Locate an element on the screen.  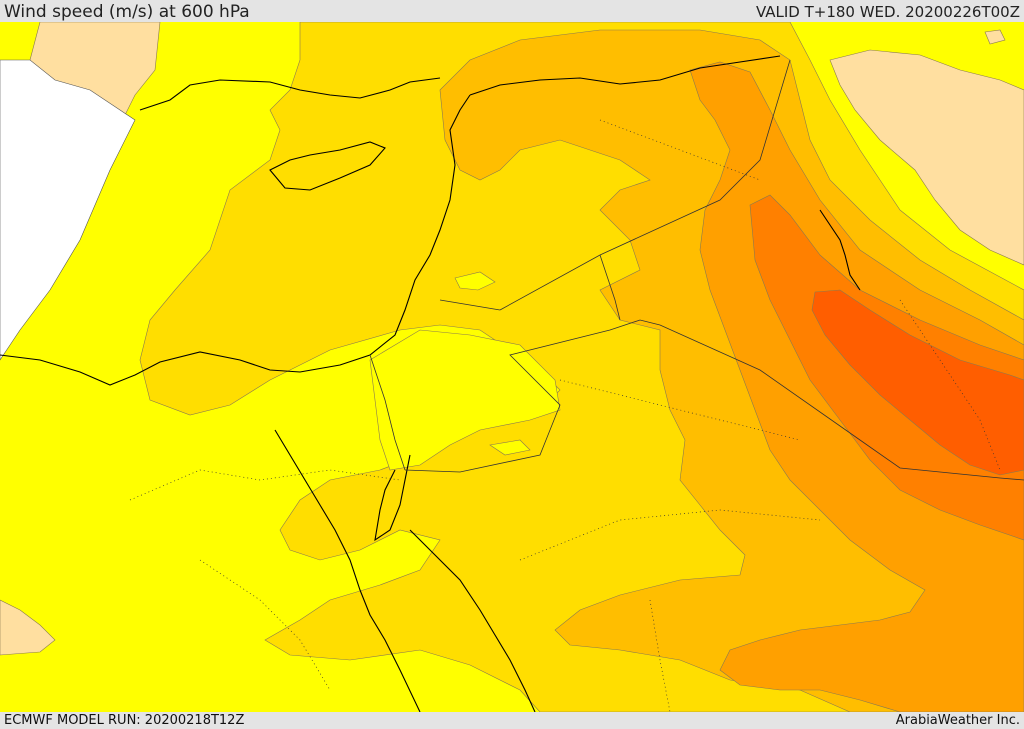
chart-title: Wind speed (m/s) at 600 hPa is located at coordinates (127, 12).